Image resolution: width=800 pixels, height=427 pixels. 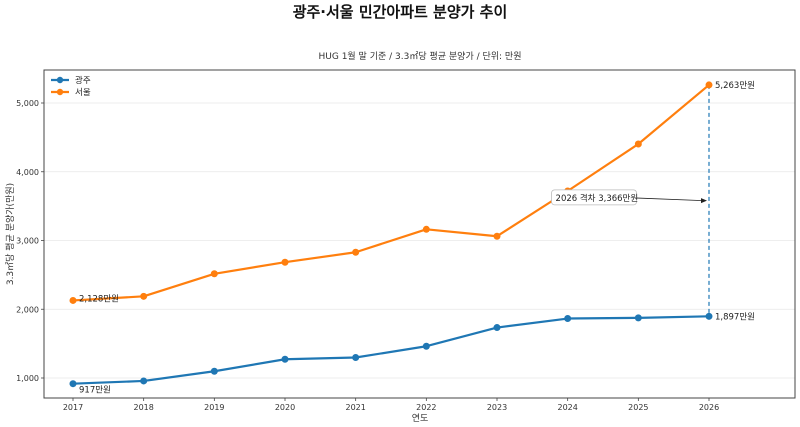 I want to click on x-tick-label: 2020, so click(x=285, y=407).